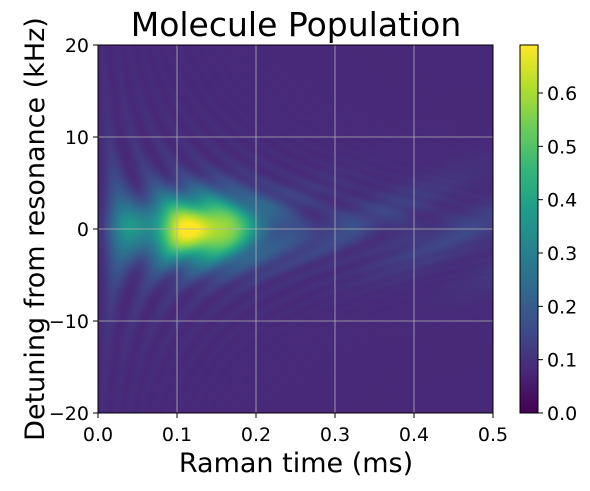  Describe the element at coordinates (69, 414) in the screenshot. I see `y-tick-label: −20` at that location.